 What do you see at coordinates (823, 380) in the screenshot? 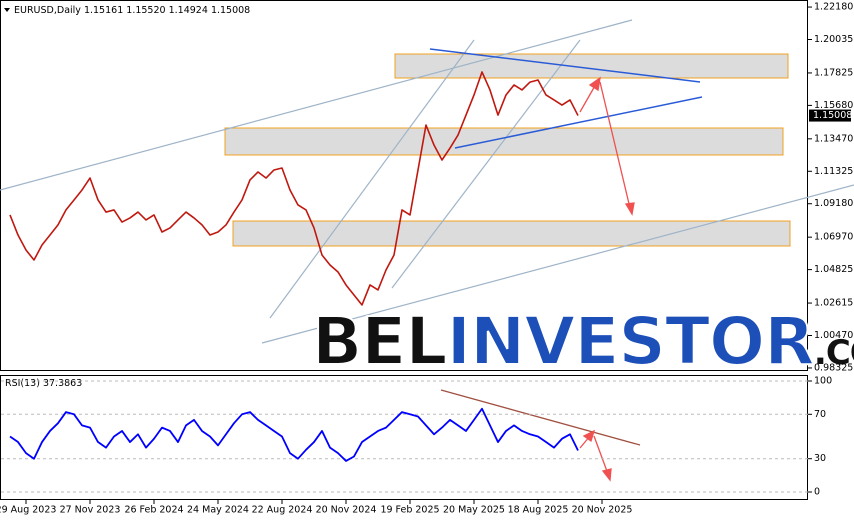
I see `y-tick-label: 100` at bounding box center [823, 380].